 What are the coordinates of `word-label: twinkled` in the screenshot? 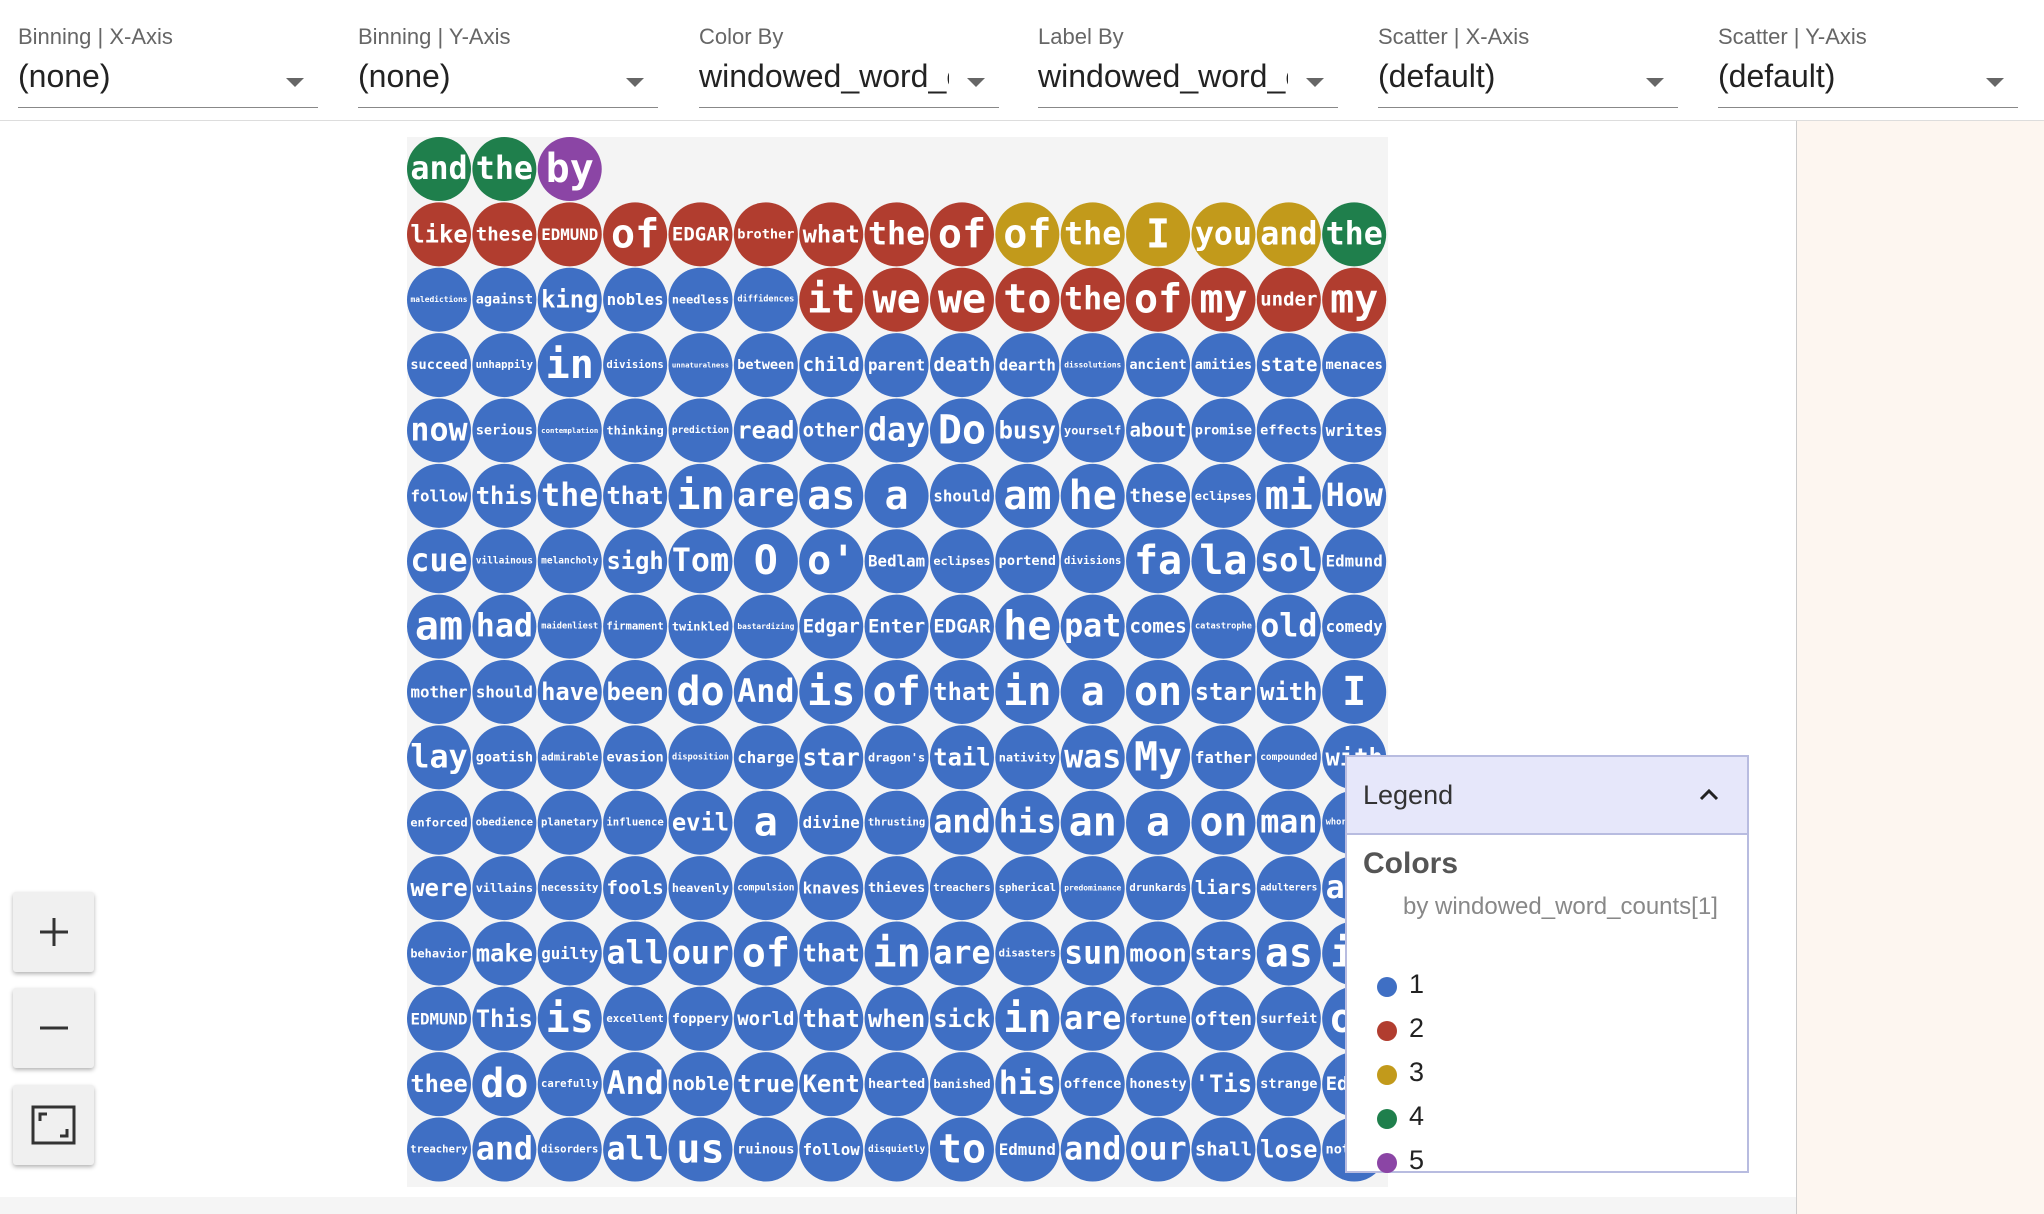 It's located at (700, 627).